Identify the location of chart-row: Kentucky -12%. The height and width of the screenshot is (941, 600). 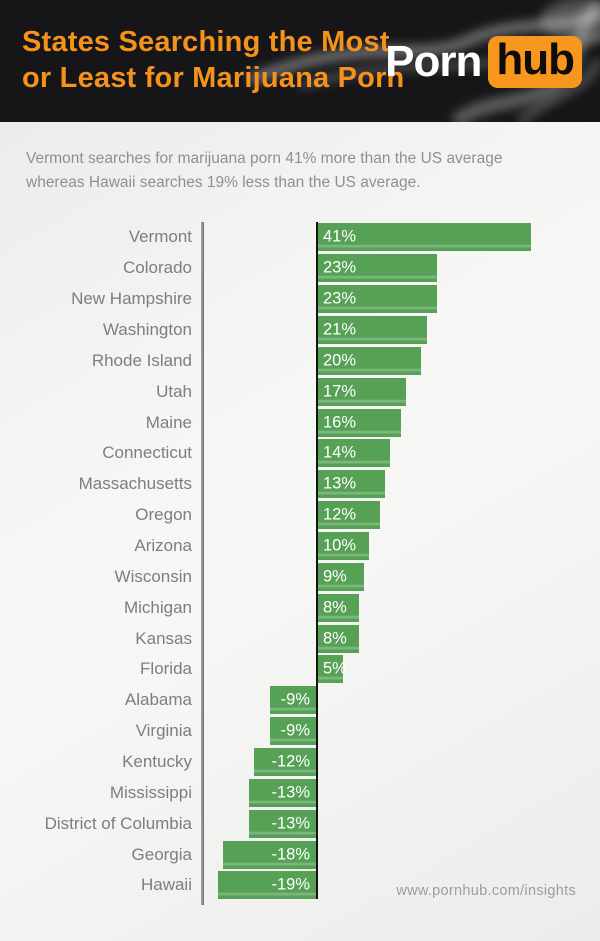
(300, 762).